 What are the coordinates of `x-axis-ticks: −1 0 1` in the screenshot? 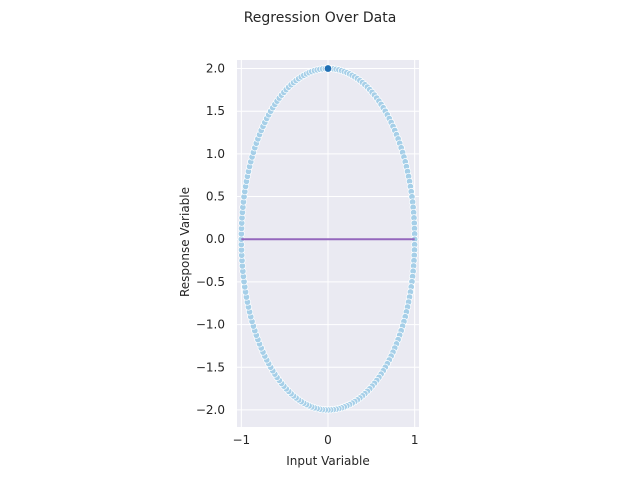 It's located at (325, 440).